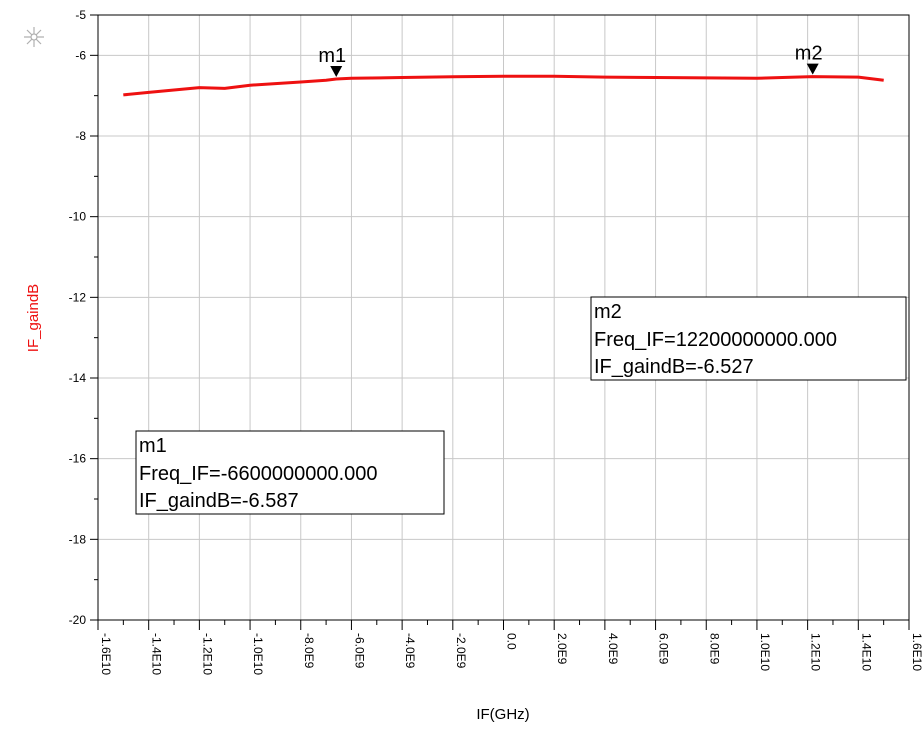 This screenshot has width=922, height=742. Describe the element at coordinates (812, 69) in the screenshot. I see `marker-triangle-m2` at that location.